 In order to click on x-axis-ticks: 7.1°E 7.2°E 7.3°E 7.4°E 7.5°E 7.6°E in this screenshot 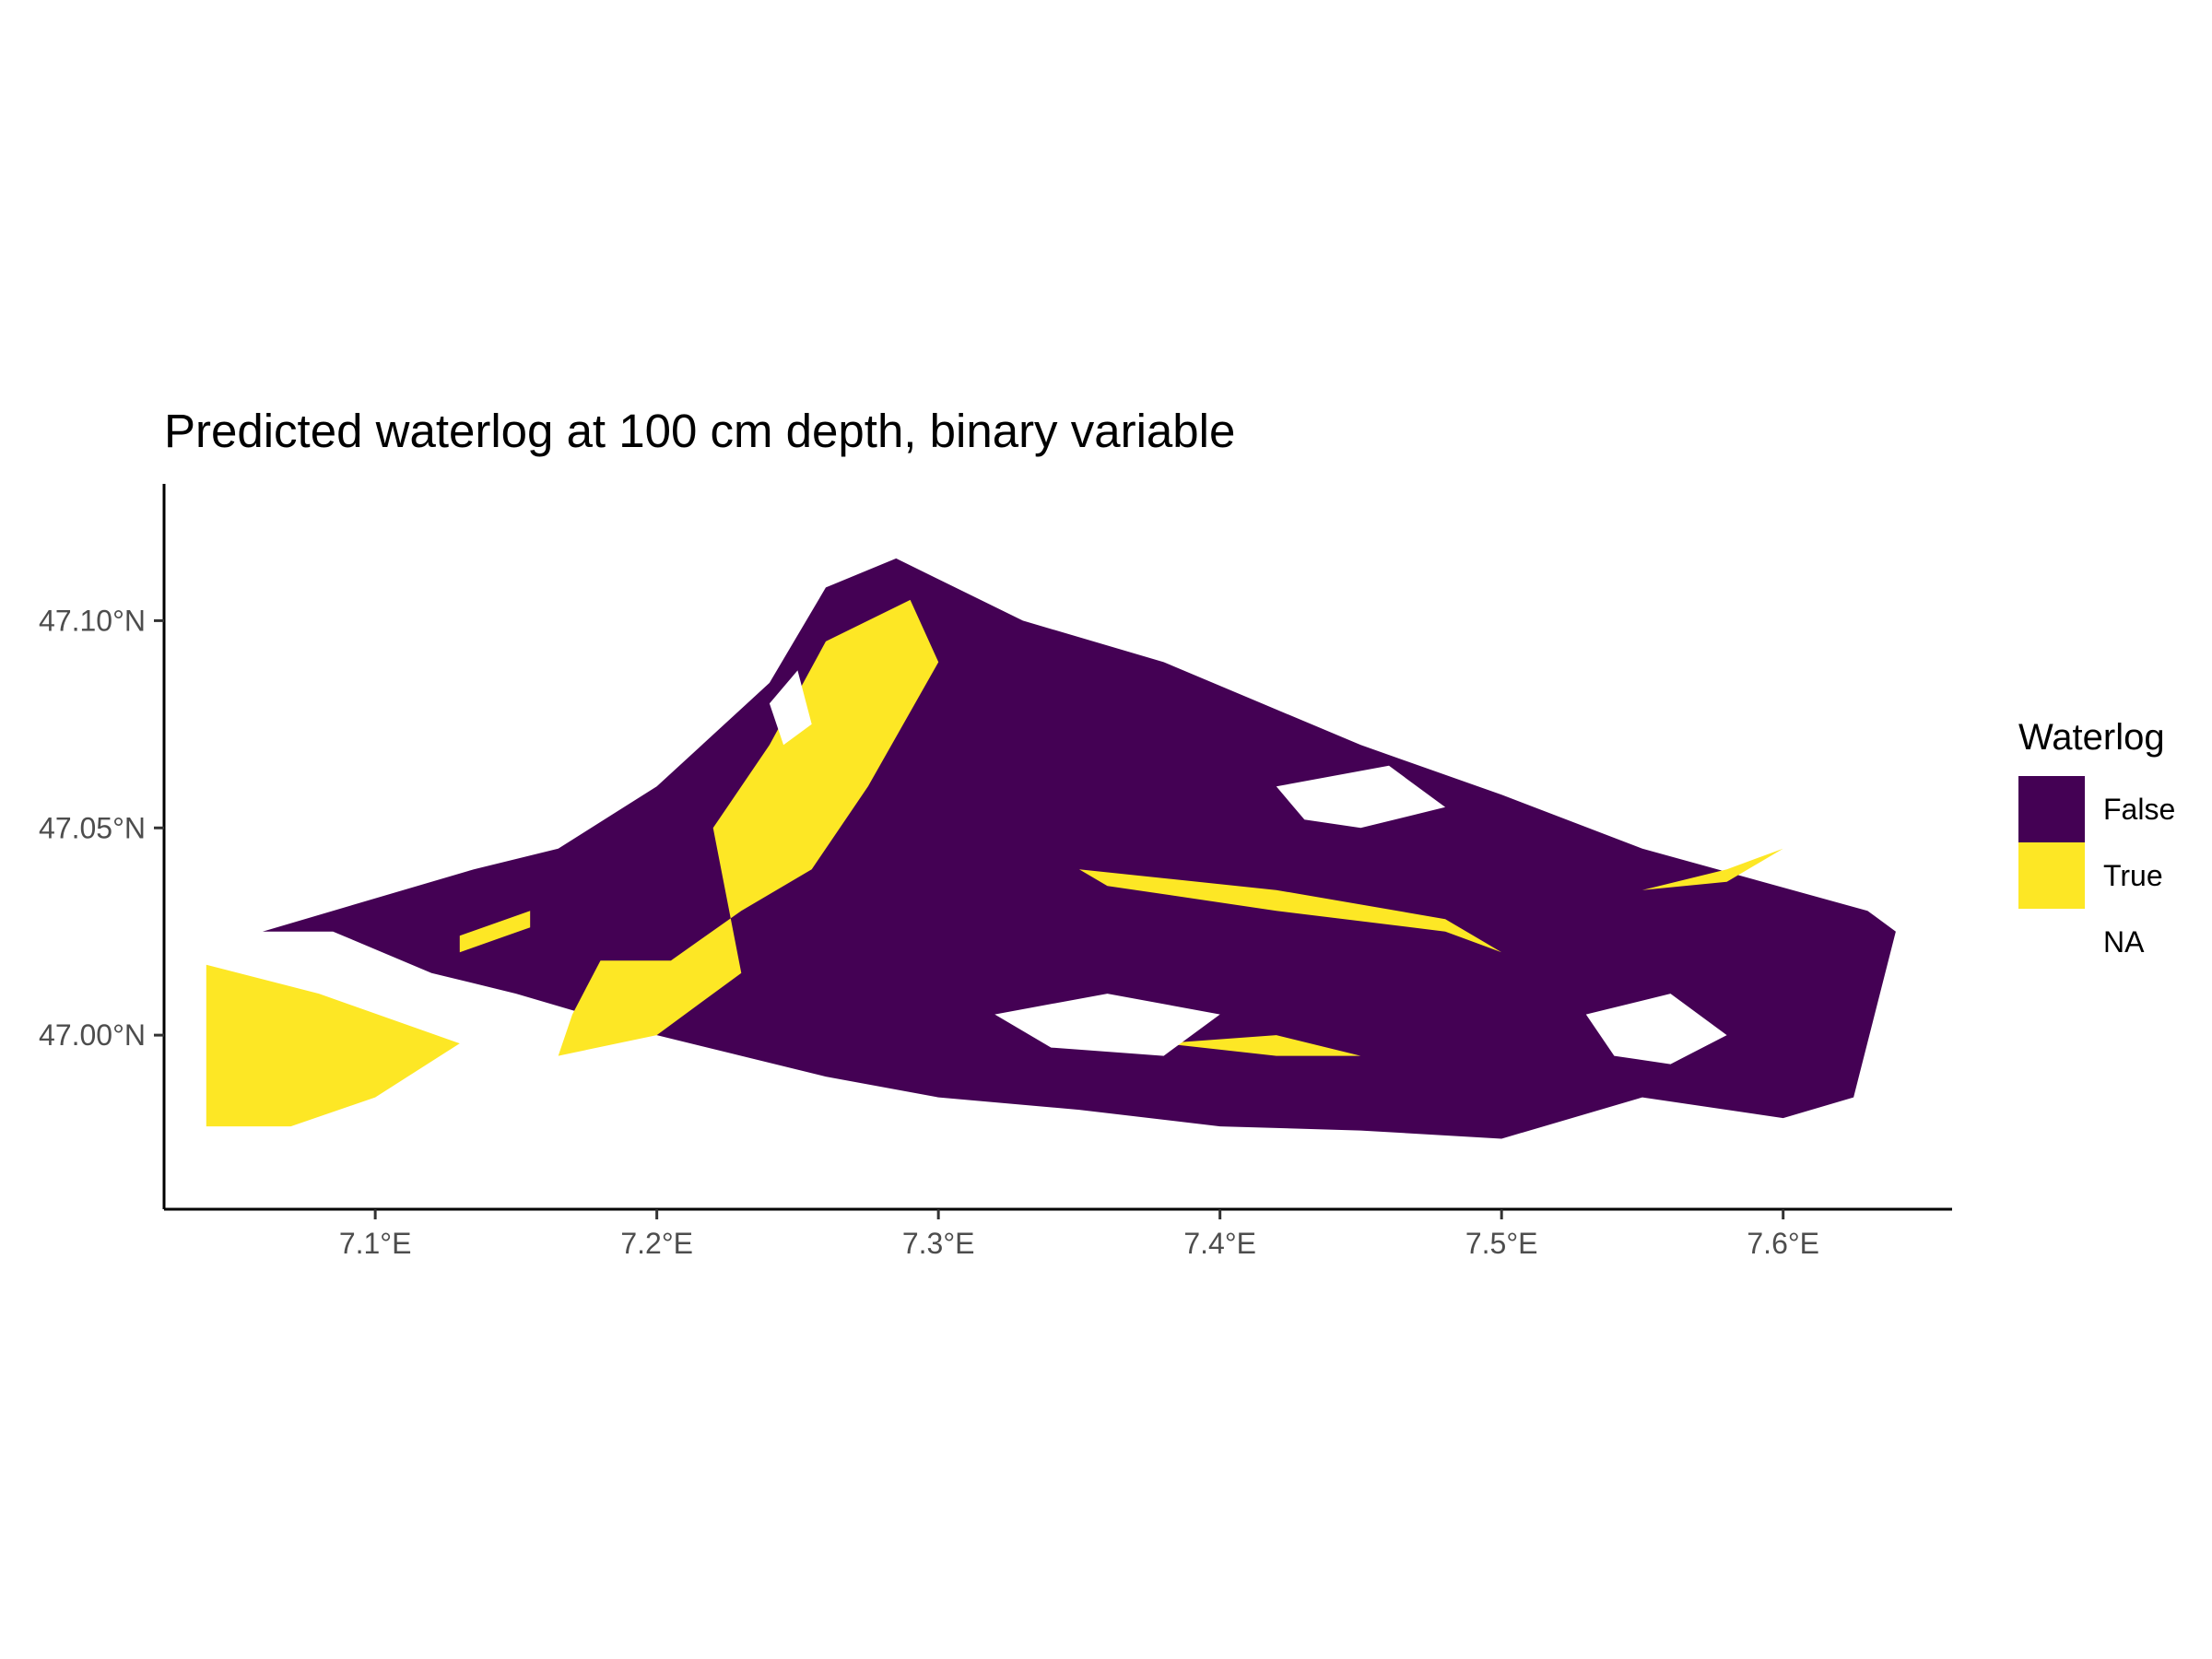, I will do `click(1079, 1234)`.